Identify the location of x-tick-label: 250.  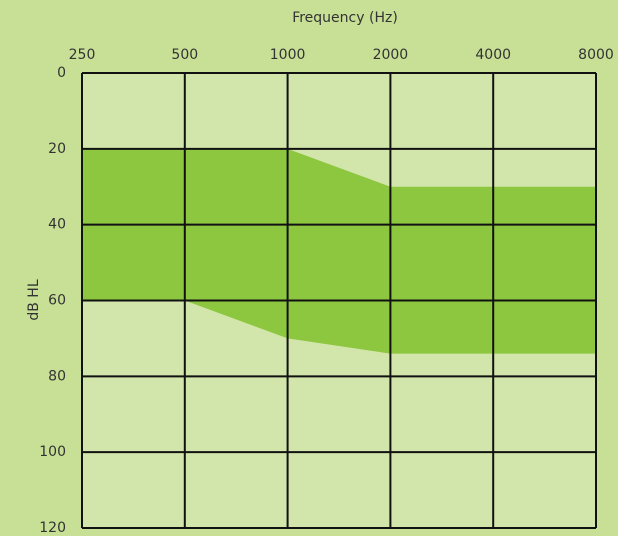
(82, 55).